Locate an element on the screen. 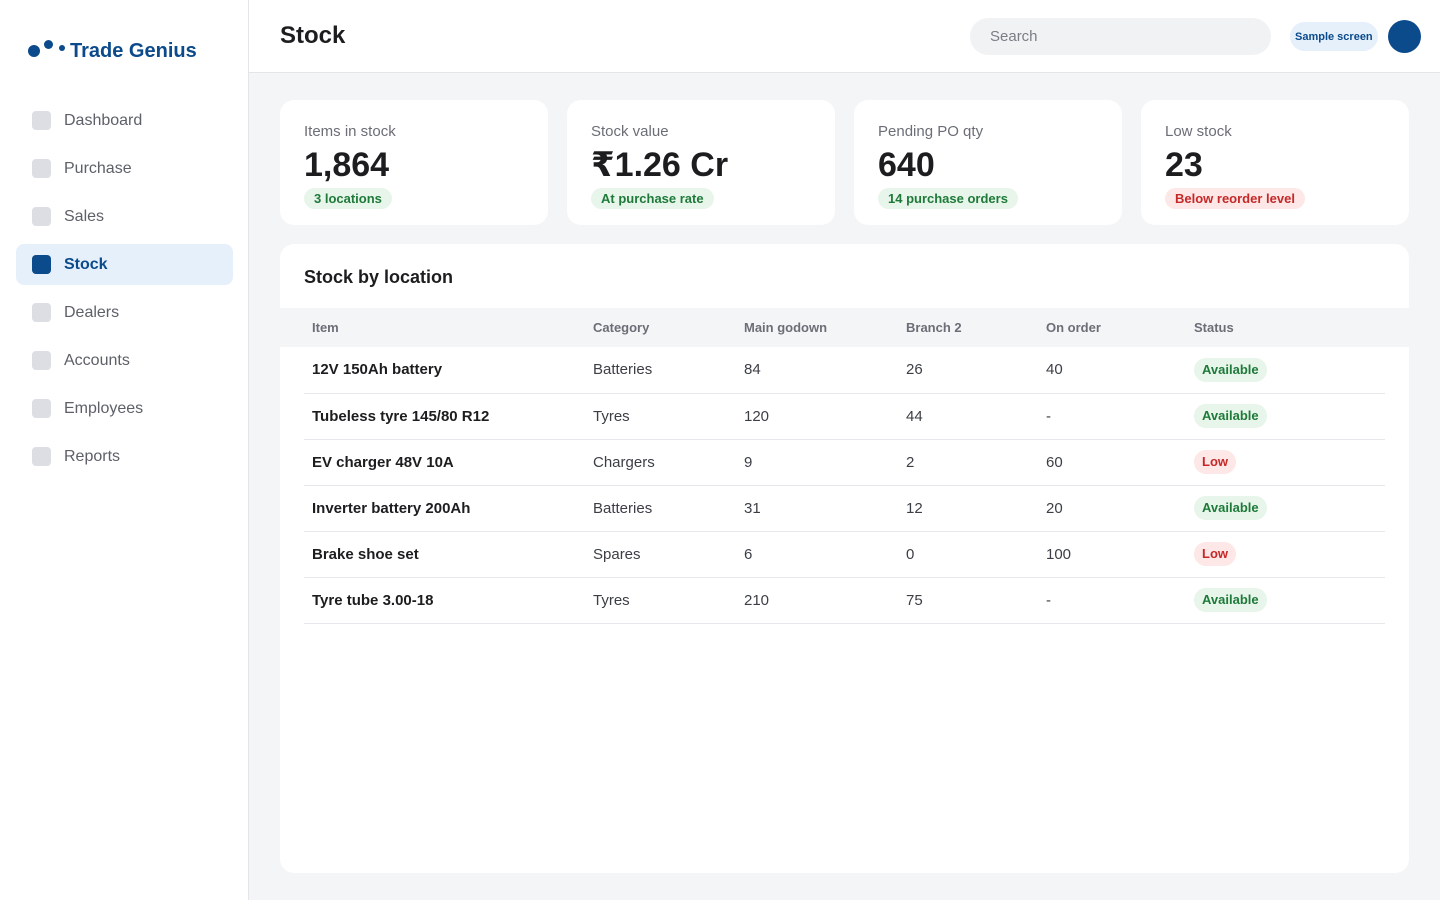 This screenshot has height=900, width=1440. cell-main: 210 is located at coordinates (825, 600).